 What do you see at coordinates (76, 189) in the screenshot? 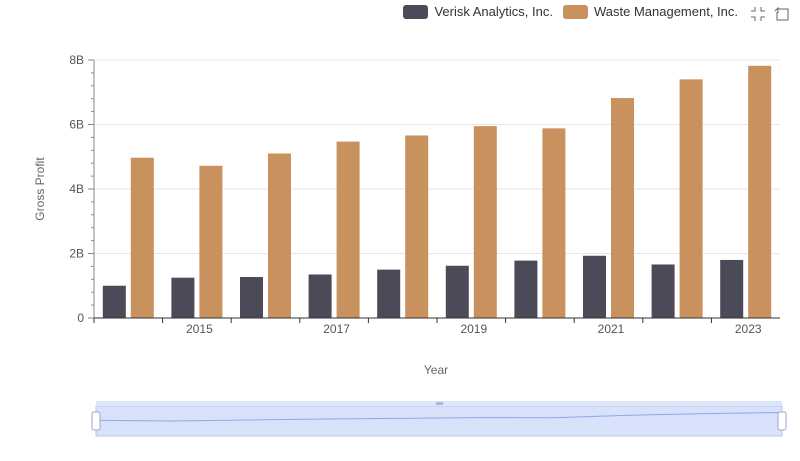
I see `y-tick-label: 4B` at bounding box center [76, 189].